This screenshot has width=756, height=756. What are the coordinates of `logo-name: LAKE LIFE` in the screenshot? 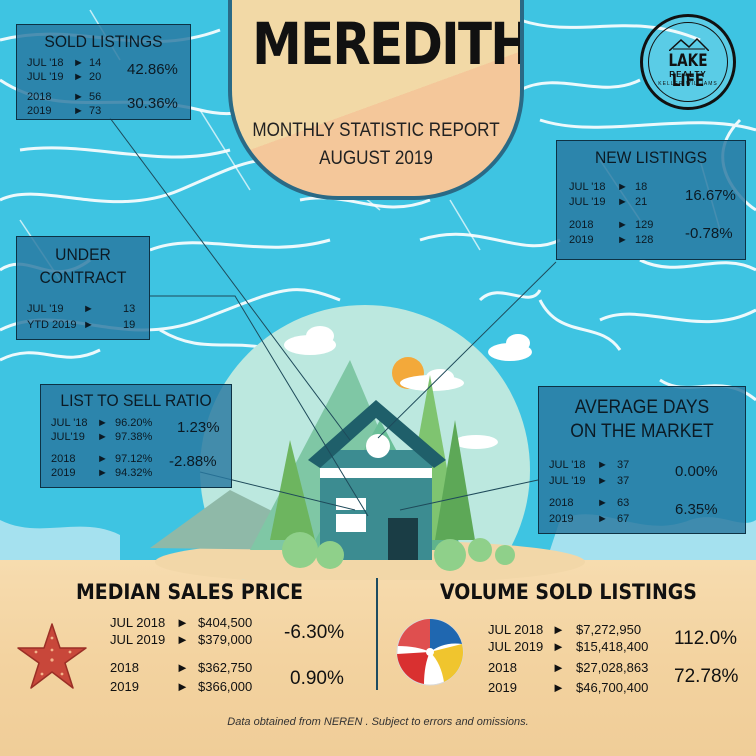 It's located at (688, 71).